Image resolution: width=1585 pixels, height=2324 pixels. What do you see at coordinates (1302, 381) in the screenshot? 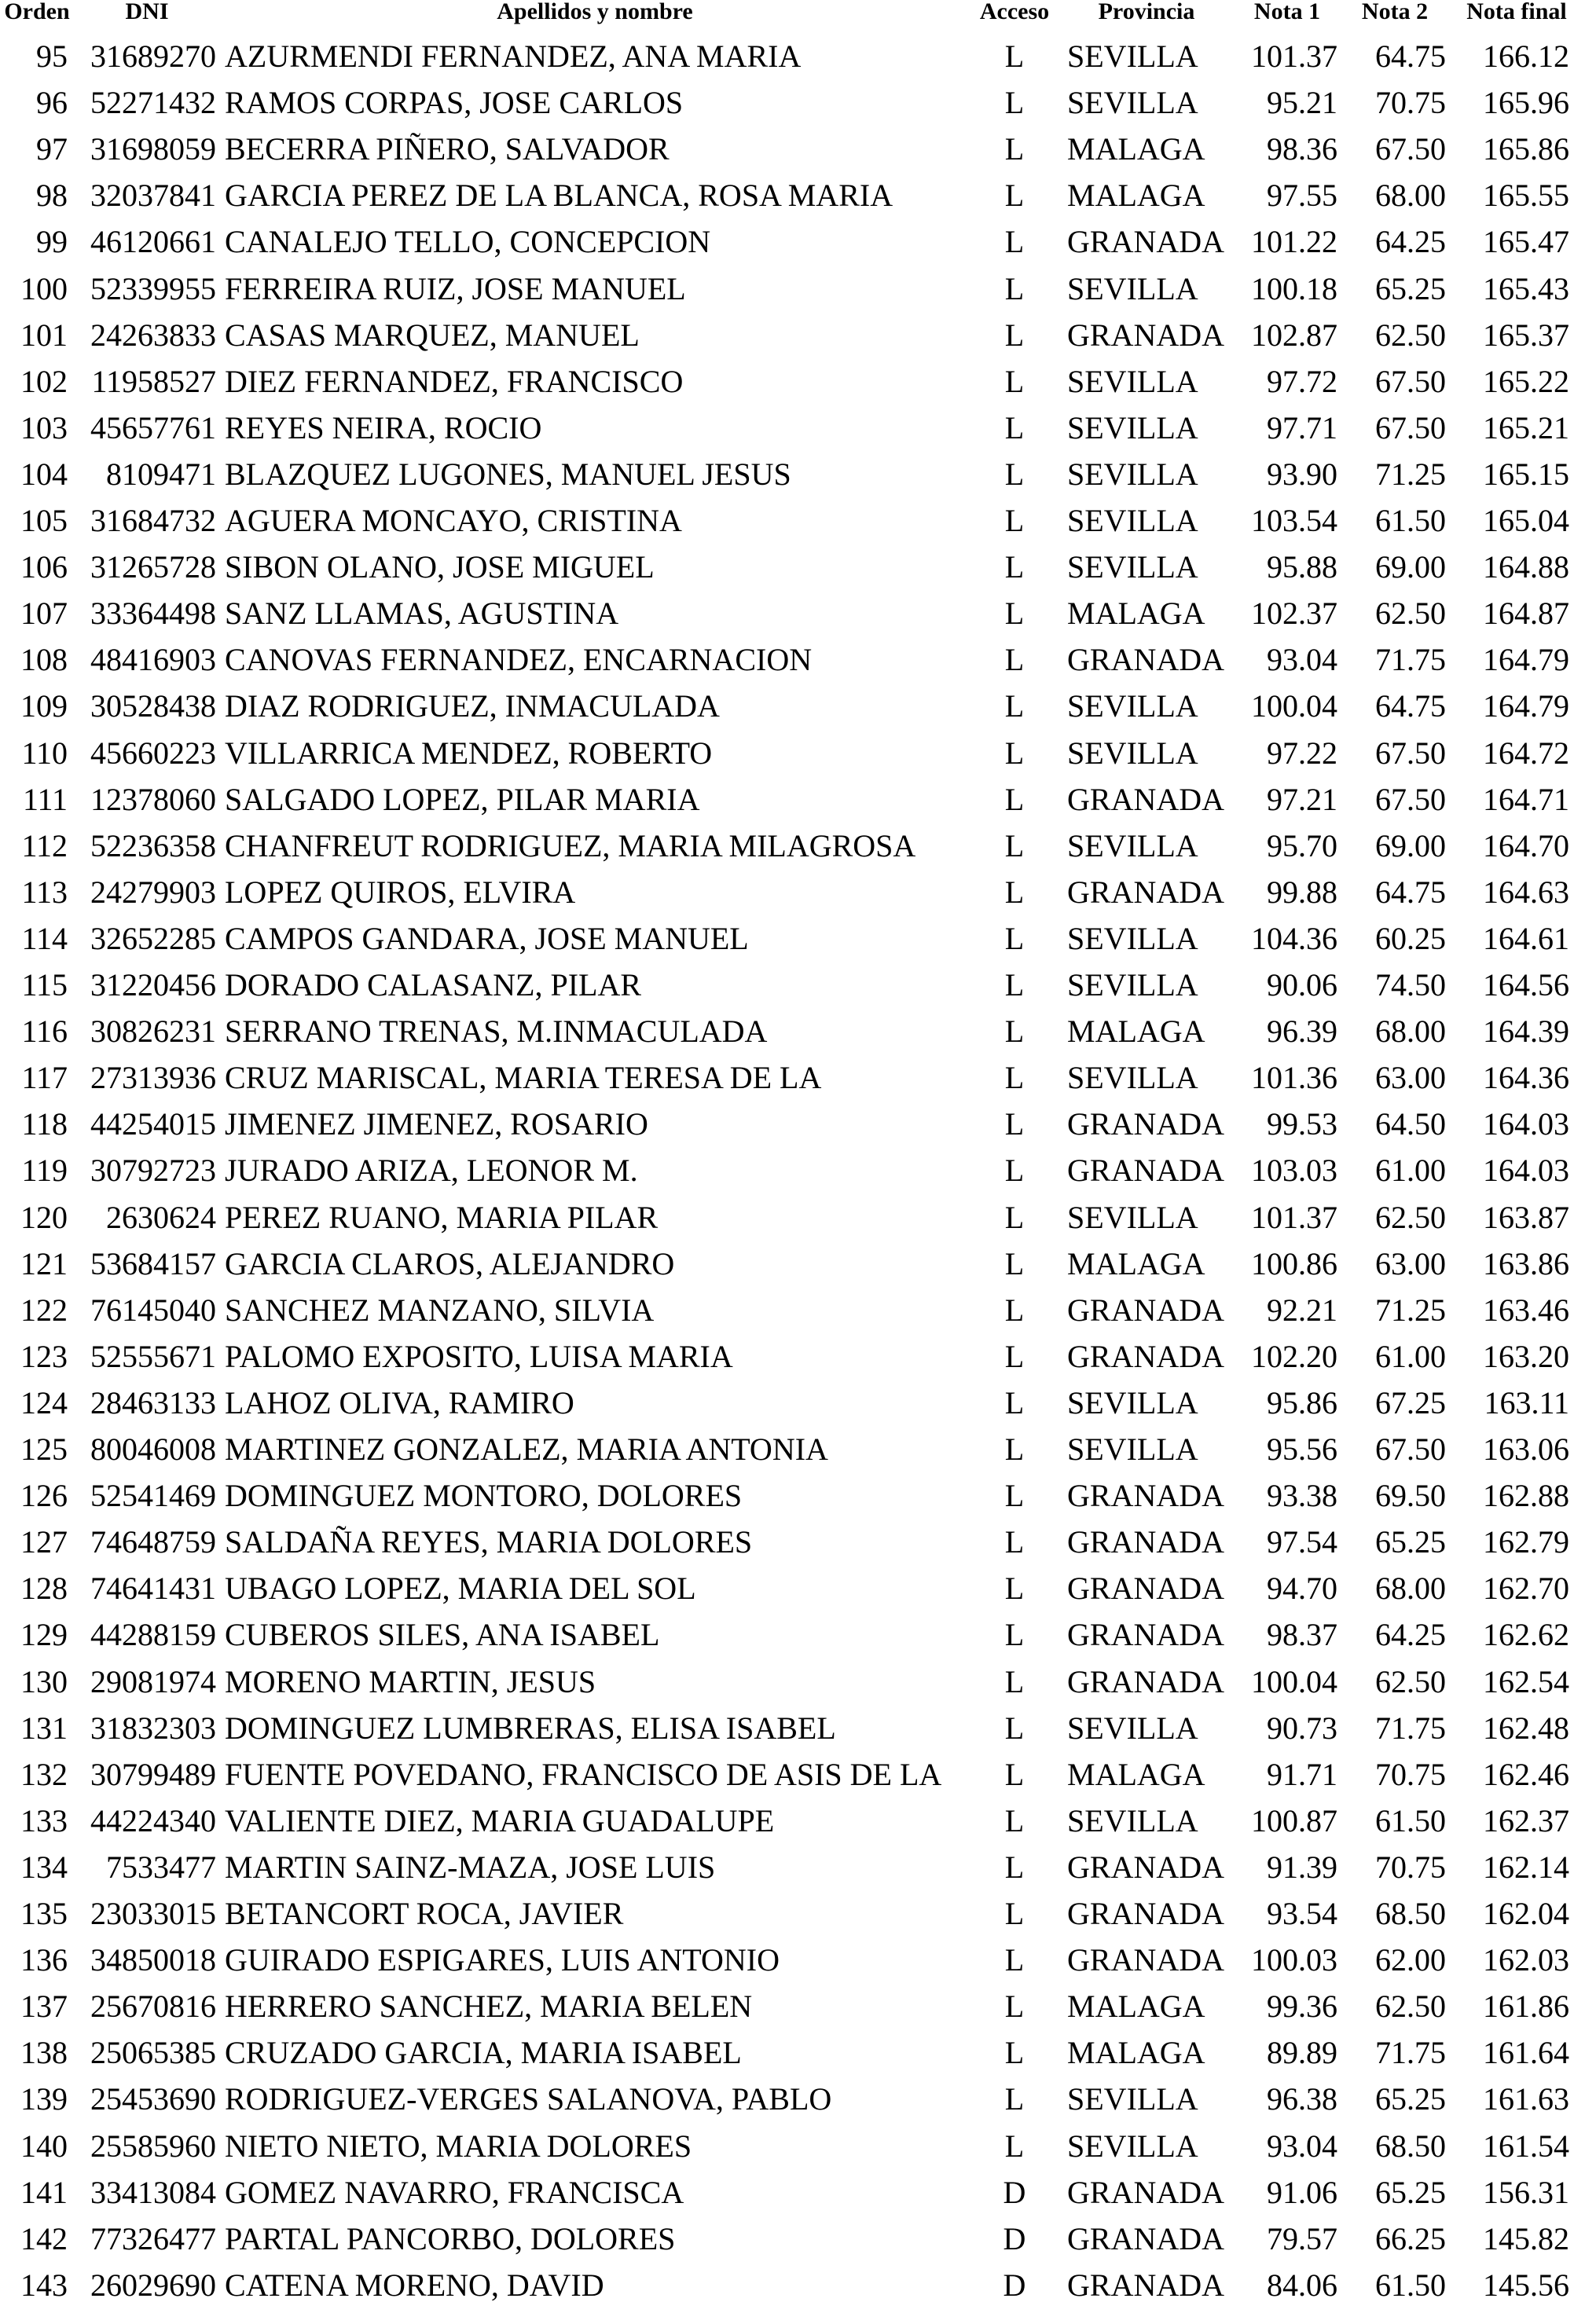
I see `nota1-cell: 97.72` at bounding box center [1302, 381].